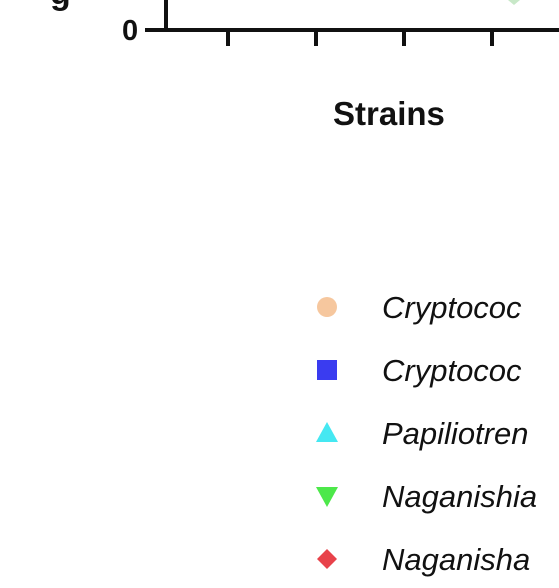 The height and width of the screenshot is (588, 559). What do you see at coordinates (60, 6) in the screenshot?
I see `y-axis-label-fragment: g` at bounding box center [60, 6].